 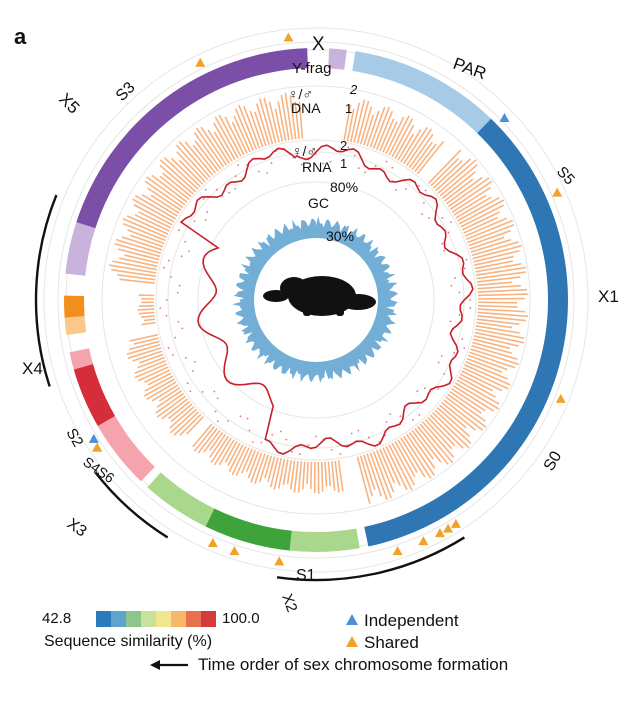 What do you see at coordinates (470, 68) in the screenshot?
I see `label-par: PAR` at bounding box center [470, 68].